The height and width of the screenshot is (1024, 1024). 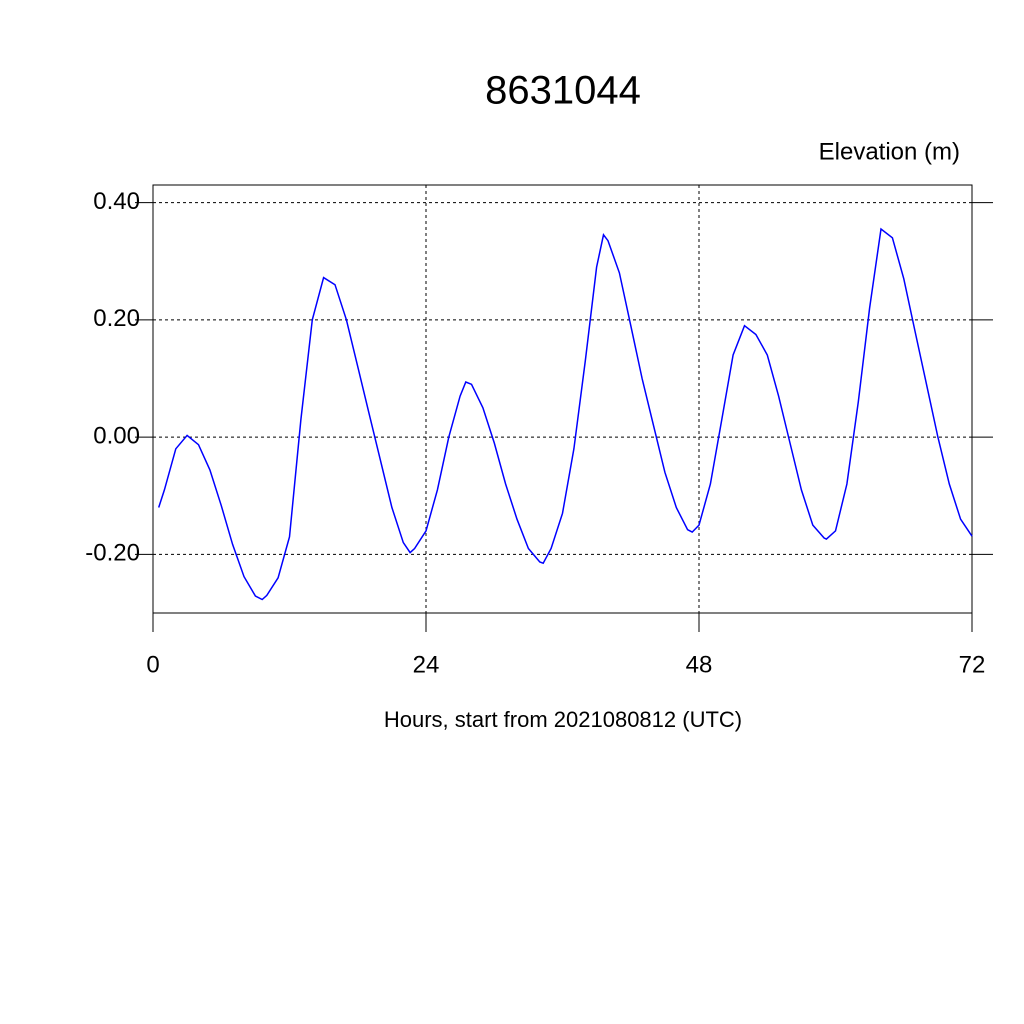 I want to click on y-tick-label: -0.20, so click(x=112, y=553).